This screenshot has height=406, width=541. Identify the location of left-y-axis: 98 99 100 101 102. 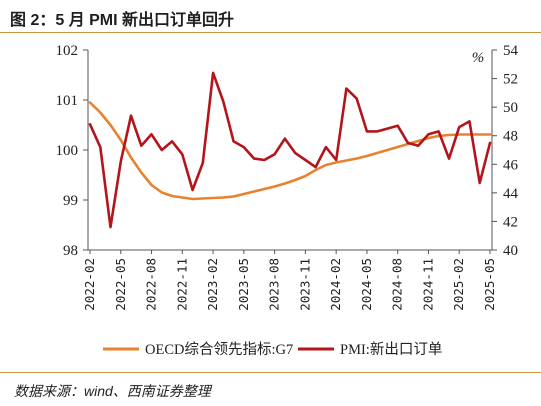
(72, 151).